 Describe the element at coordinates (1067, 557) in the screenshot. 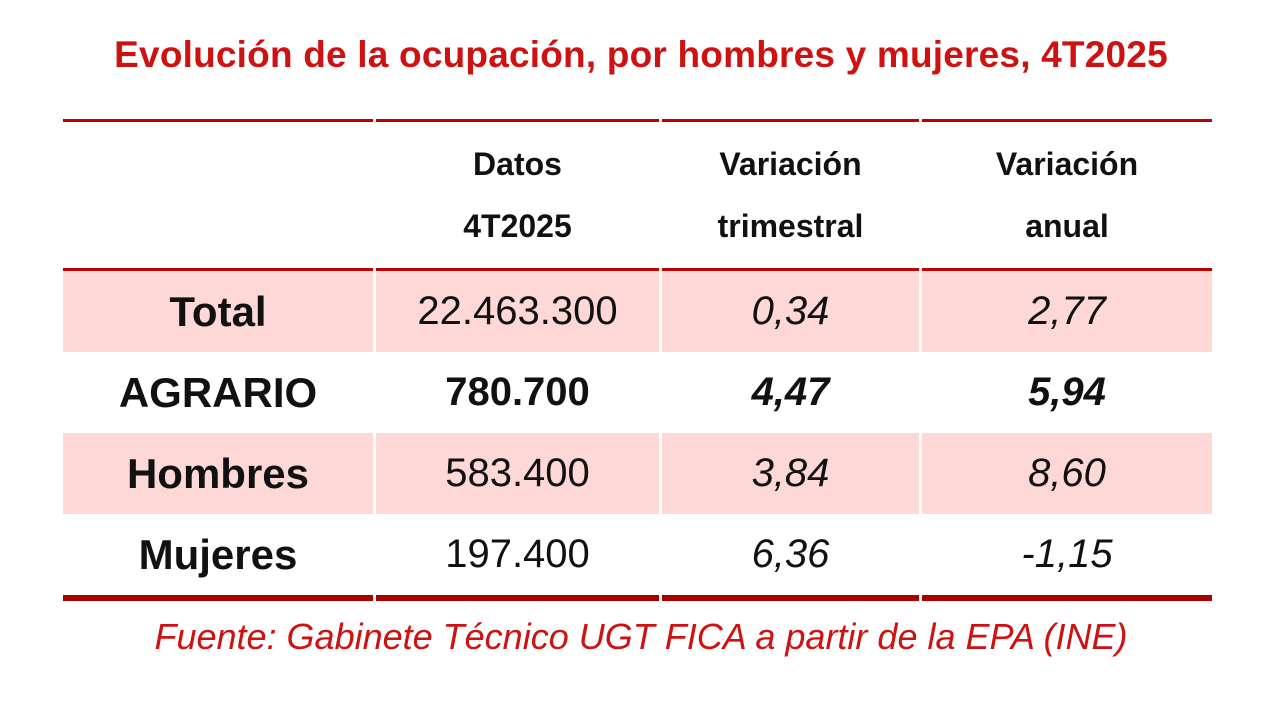

I see `cell-variacion-anual: -1,15` at that location.